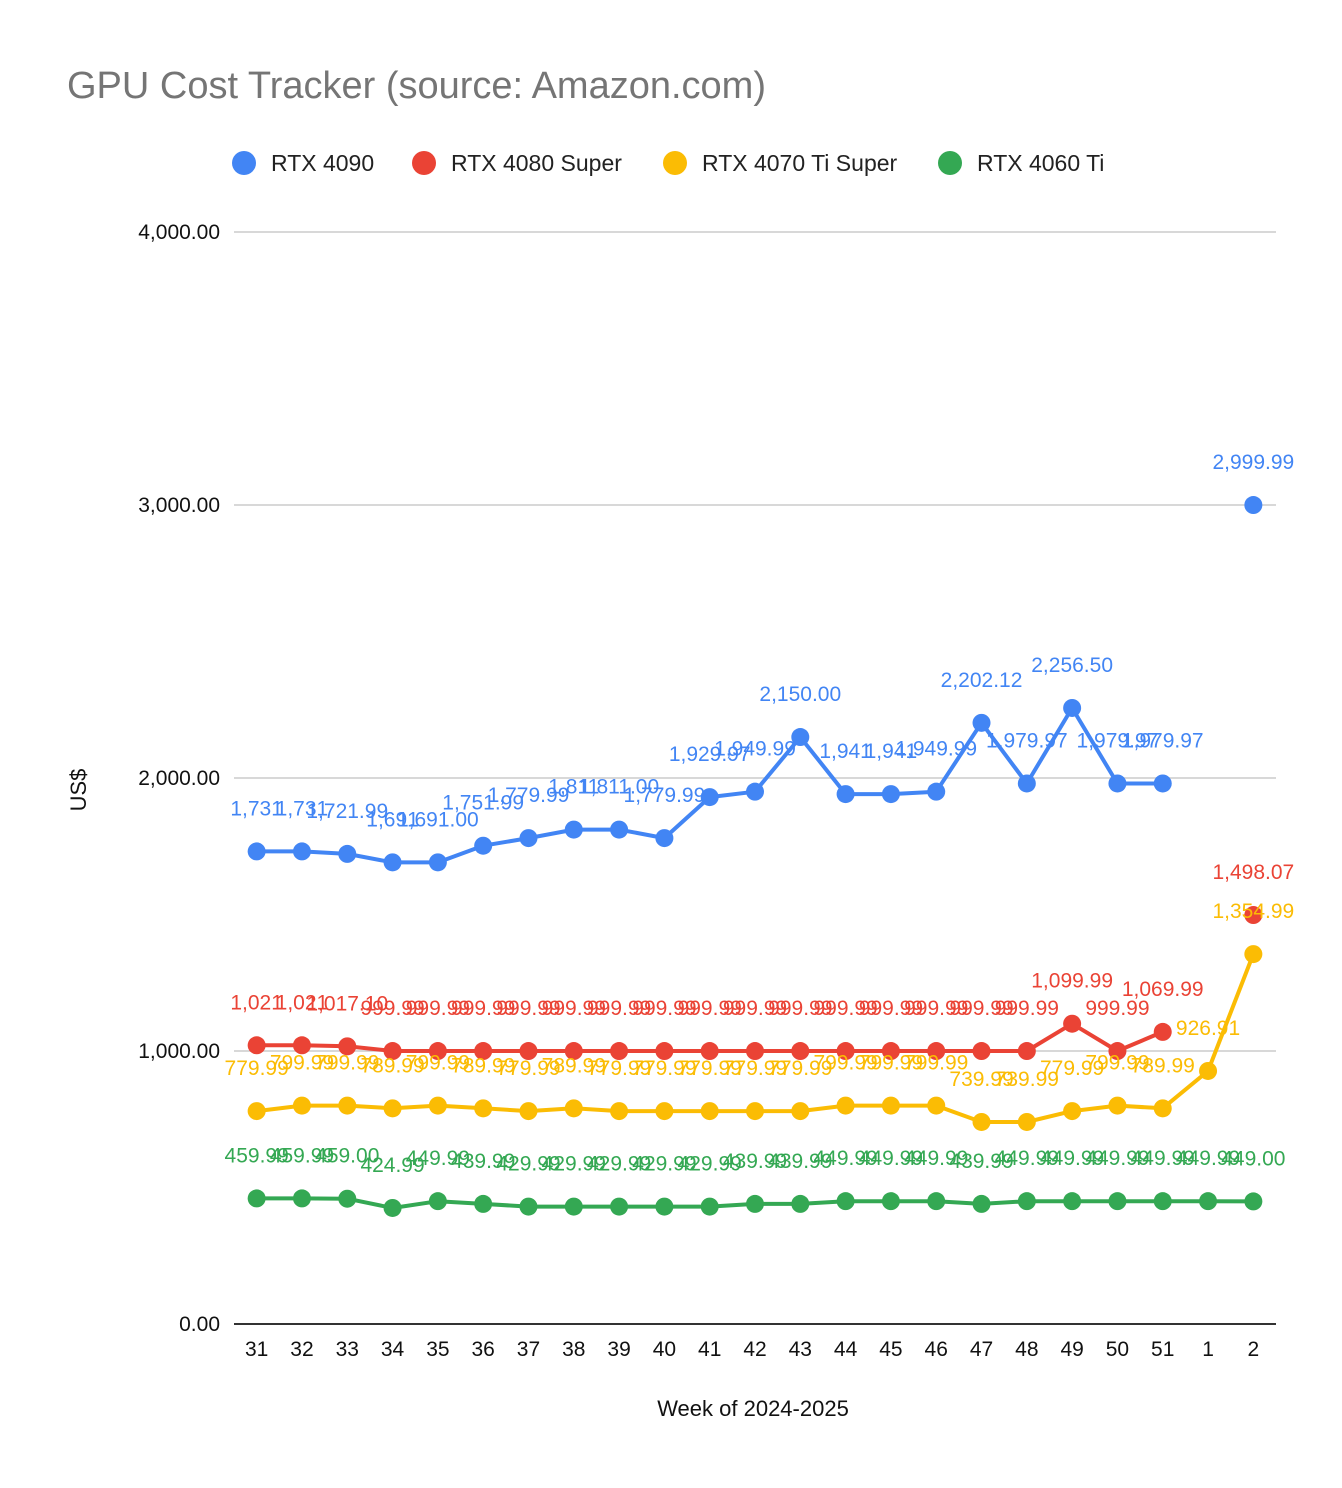  I want to click on legend-item-rtx-4080-super: RTX 4080 Super, so click(517, 163).